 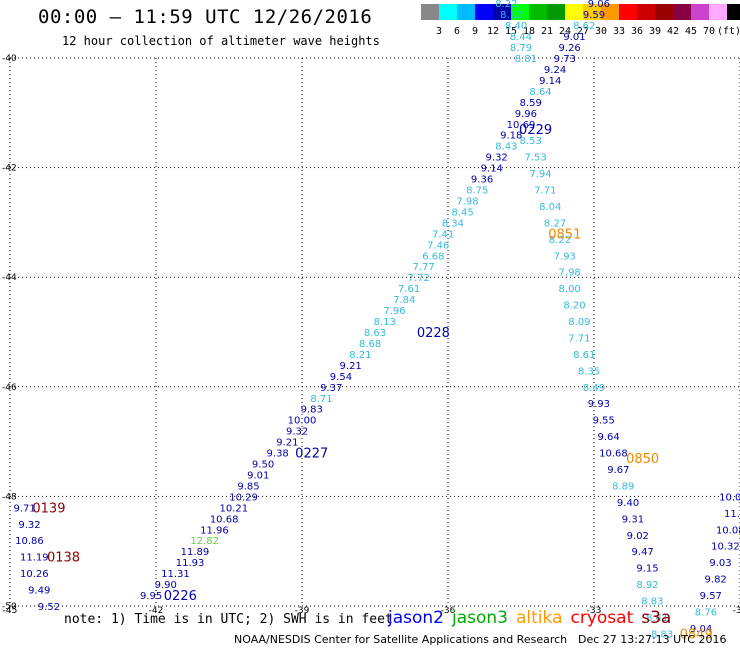 I want to click on wave-height-value: 11.3, so click(x=732, y=514).